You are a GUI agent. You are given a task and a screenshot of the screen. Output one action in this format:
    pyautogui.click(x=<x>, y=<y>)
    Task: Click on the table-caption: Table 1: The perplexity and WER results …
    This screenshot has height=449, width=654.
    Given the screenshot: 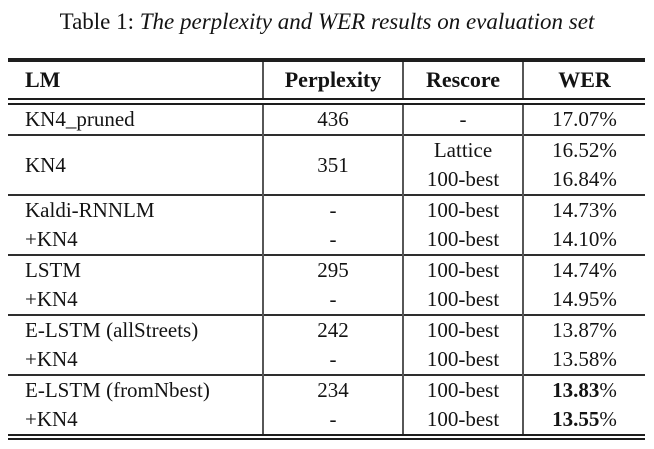 What is the action you would take?
    pyautogui.click(x=327, y=18)
    